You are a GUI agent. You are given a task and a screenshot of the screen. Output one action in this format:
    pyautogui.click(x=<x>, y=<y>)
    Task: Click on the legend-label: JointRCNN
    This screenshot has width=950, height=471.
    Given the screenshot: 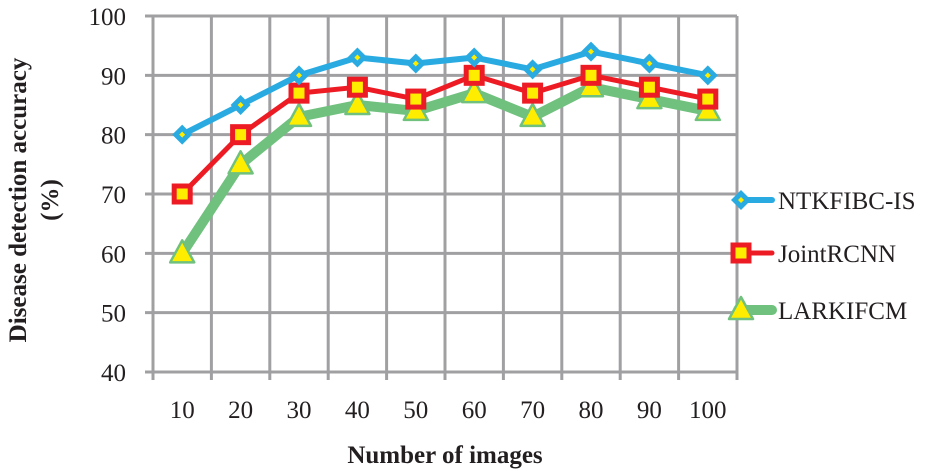 What is the action you would take?
    pyautogui.click(x=837, y=254)
    